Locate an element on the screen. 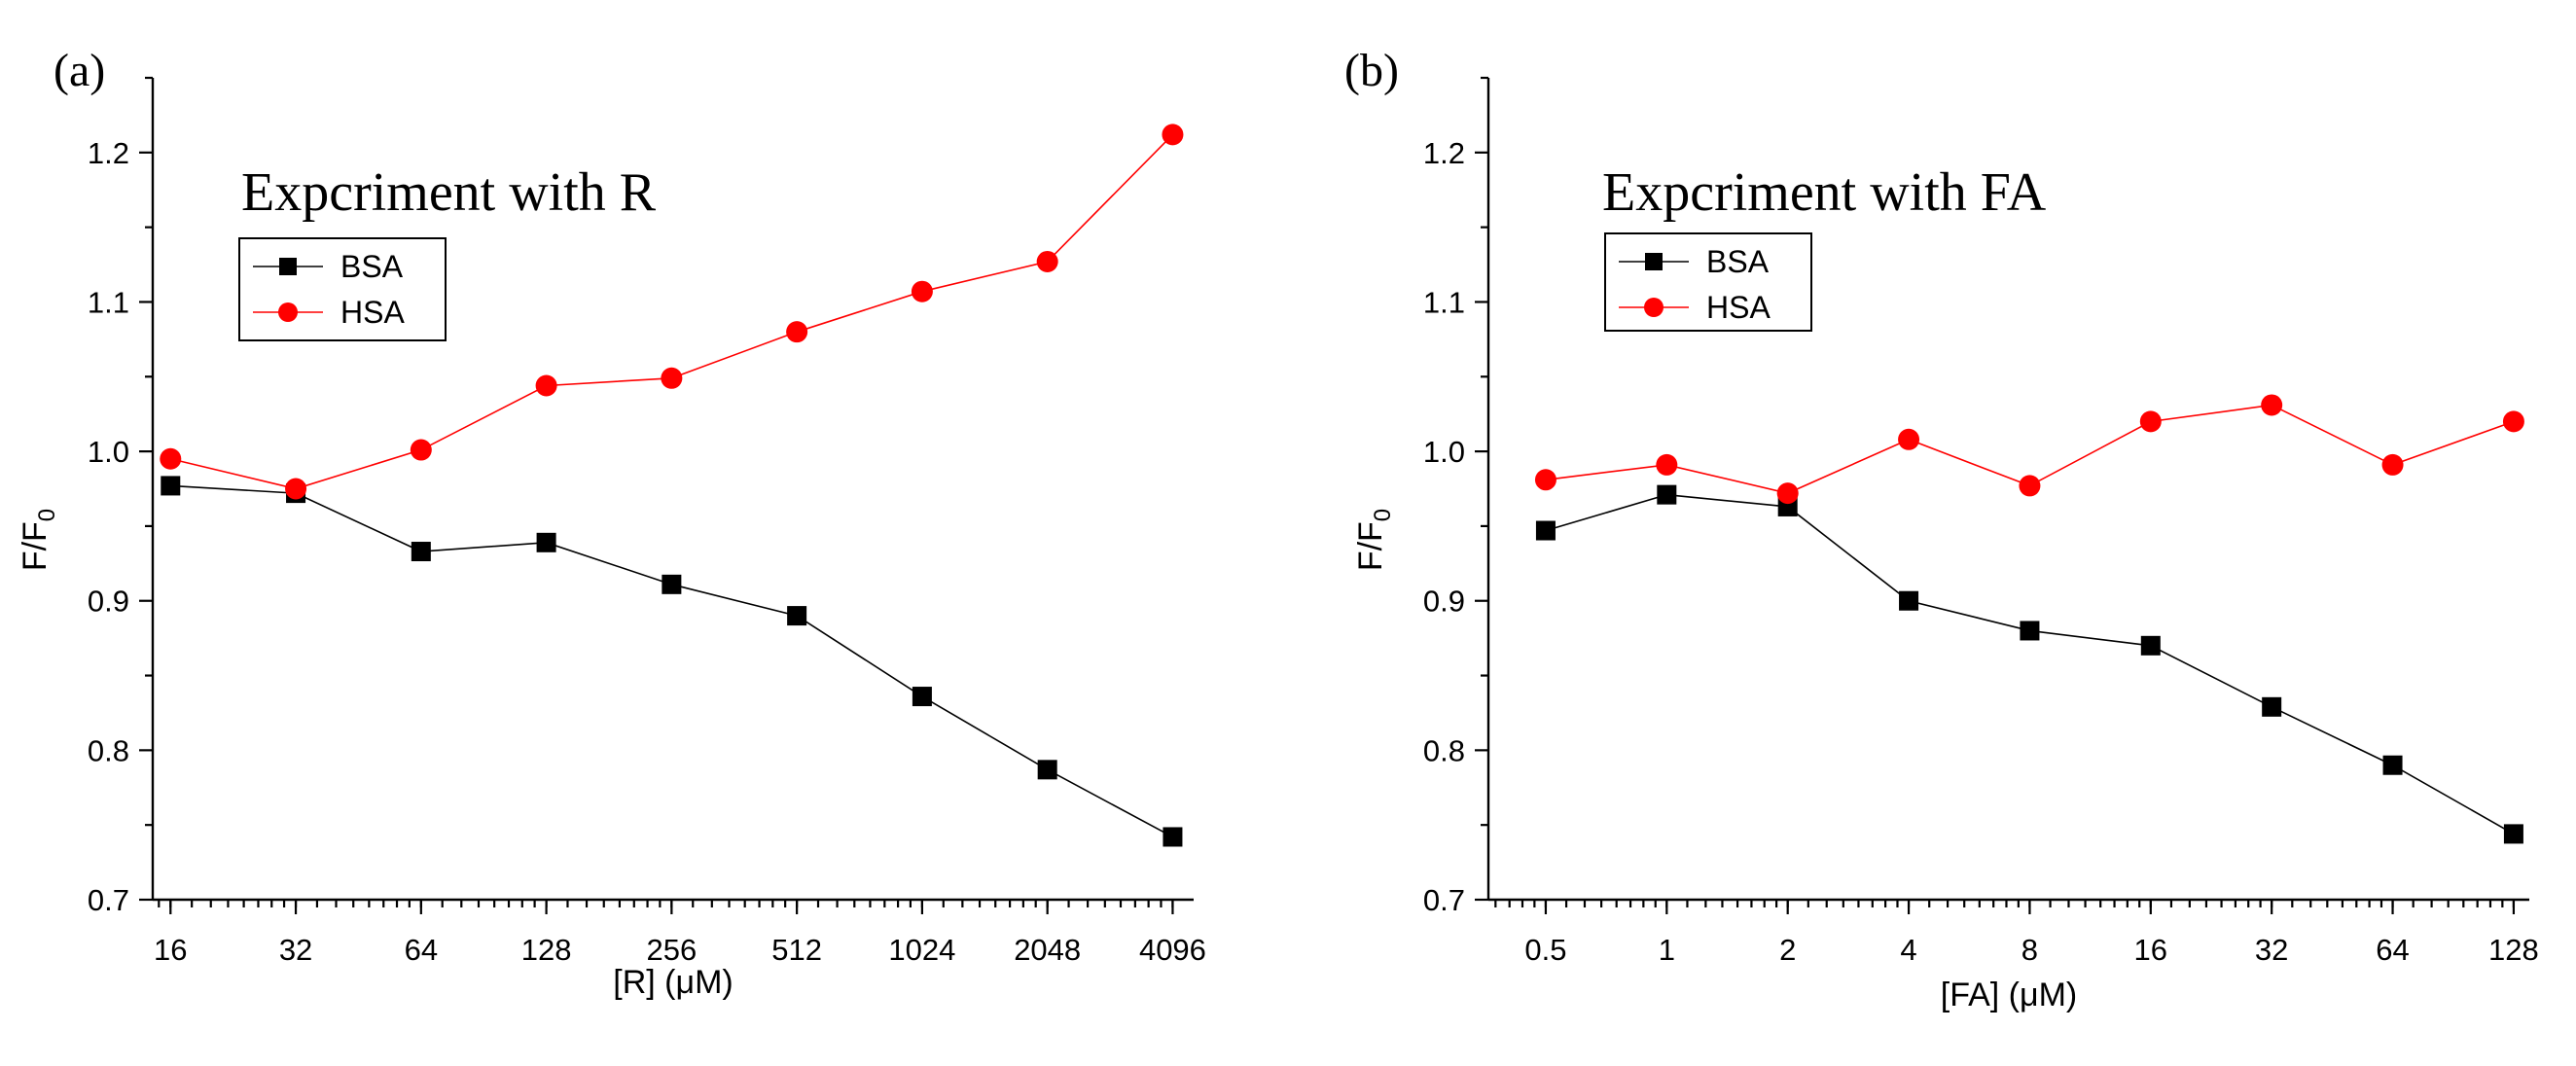 The image size is (2576, 1066). x-tick-label: 0.5 is located at coordinates (1545, 950).